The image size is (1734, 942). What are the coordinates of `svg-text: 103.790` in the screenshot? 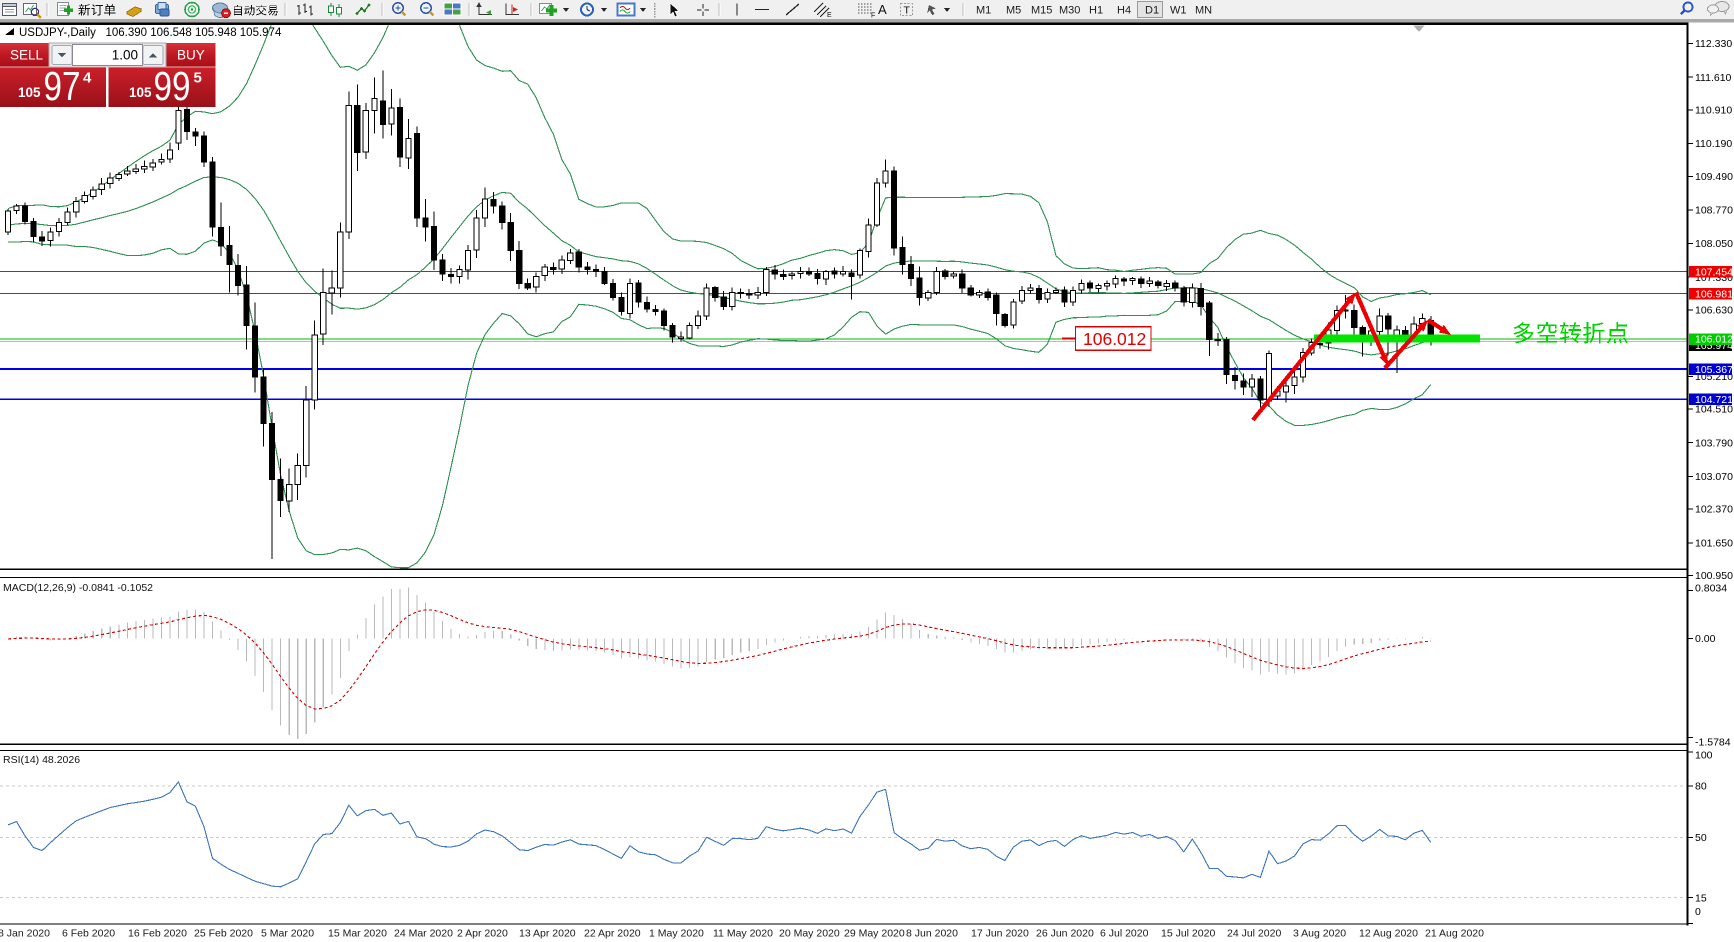 It's located at (1714, 443).